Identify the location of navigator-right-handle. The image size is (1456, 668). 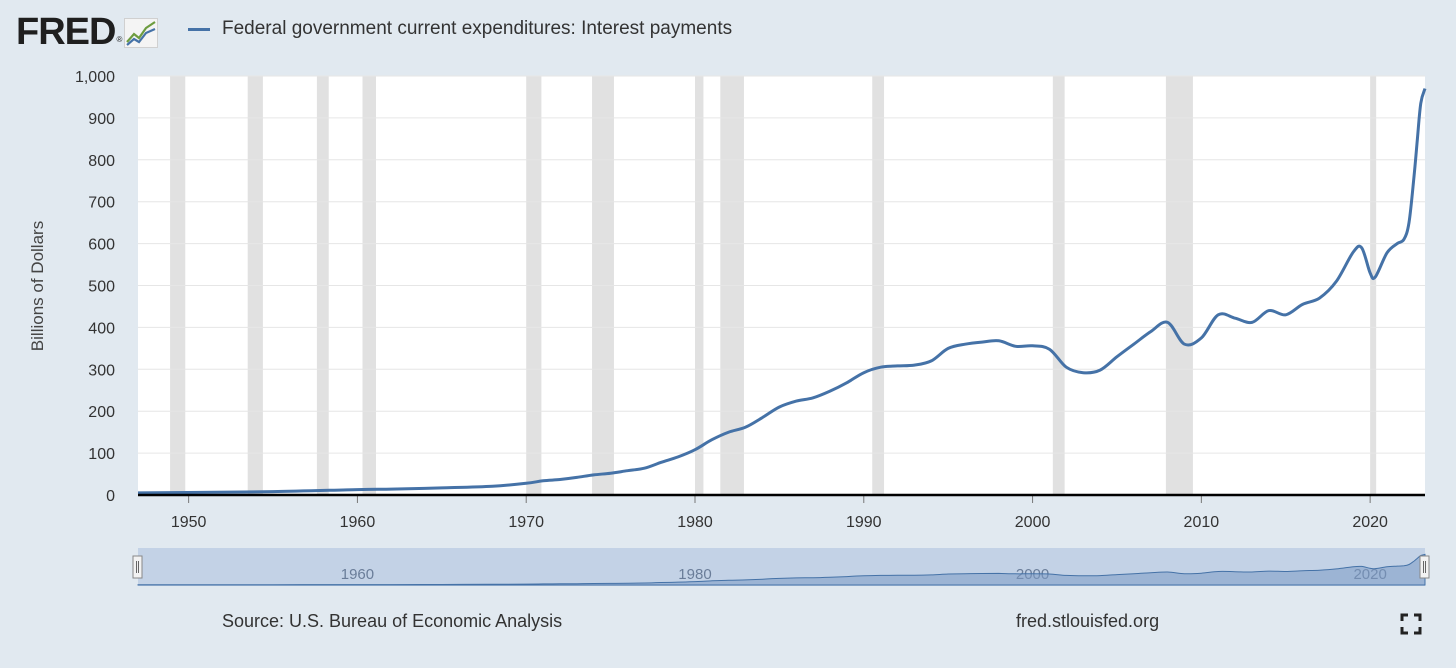
(1424, 567).